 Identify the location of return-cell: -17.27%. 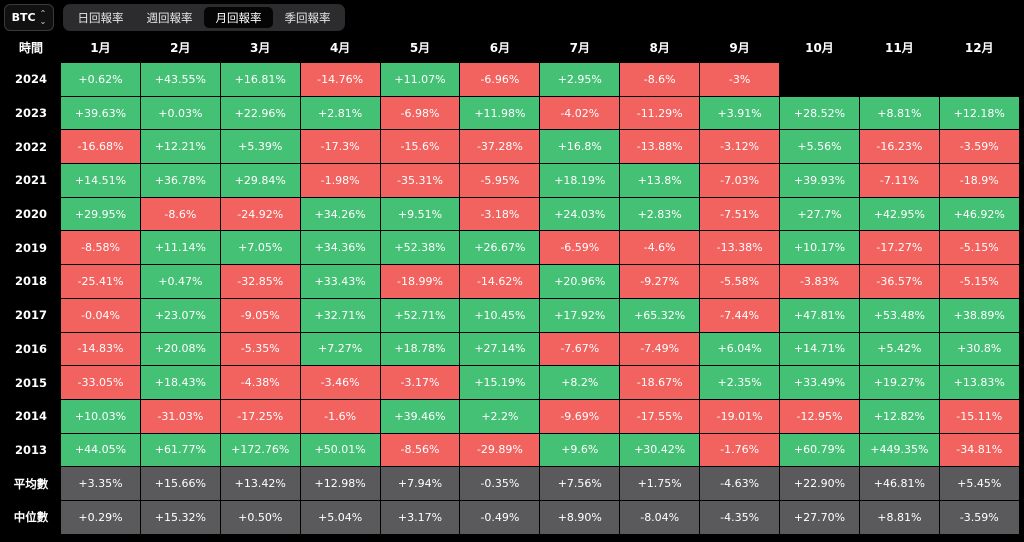
(899, 248).